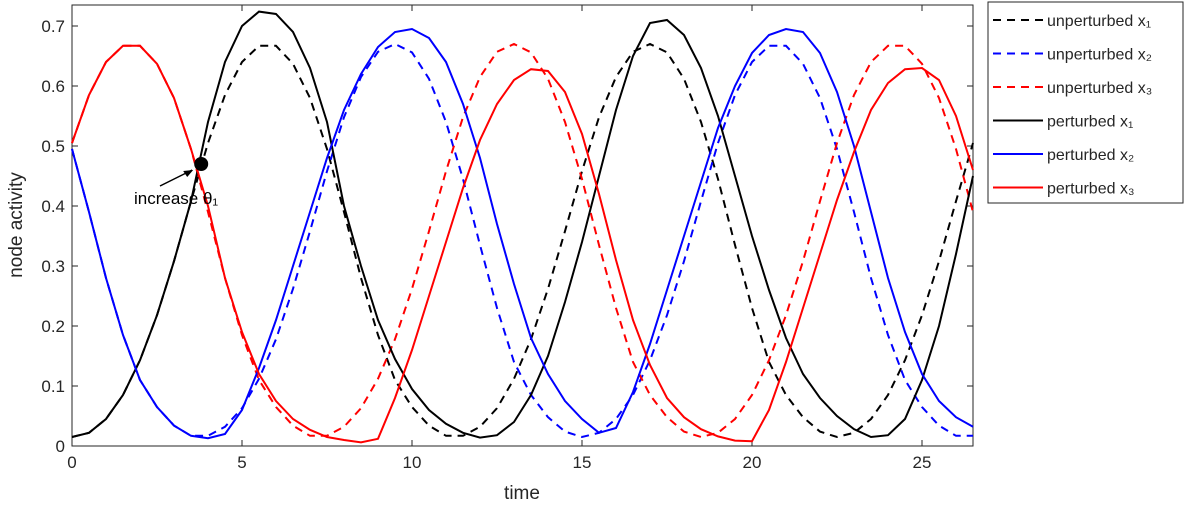 The width and height of the screenshot is (1187, 505). What do you see at coordinates (922, 462) in the screenshot?
I see `x-tick-label: 25` at bounding box center [922, 462].